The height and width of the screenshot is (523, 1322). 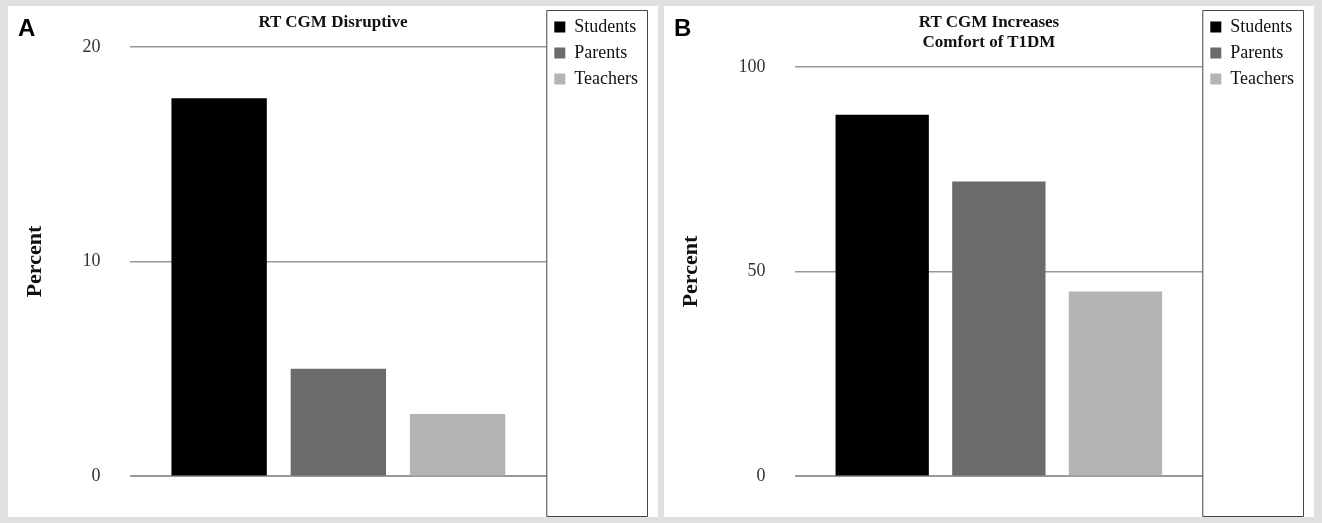 What do you see at coordinates (683, 28) in the screenshot?
I see `text: B` at bounding box center [683, 28].